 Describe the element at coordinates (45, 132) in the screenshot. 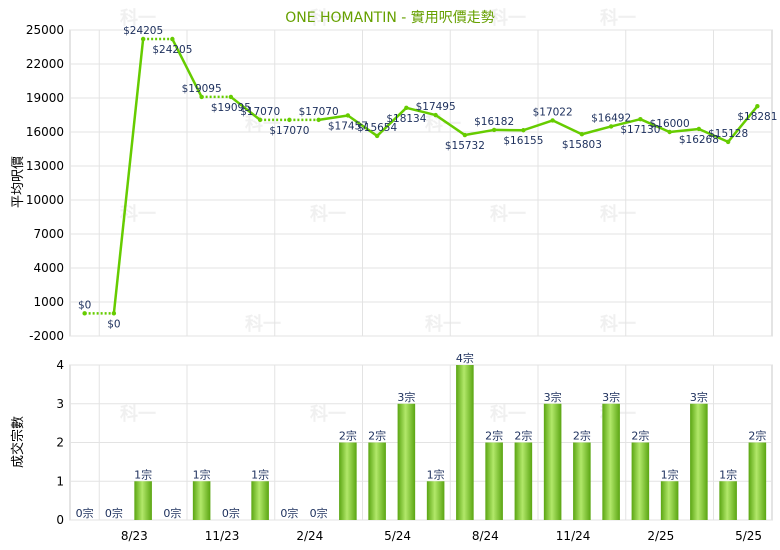

I see `price-tick-label: 16000` at that location.